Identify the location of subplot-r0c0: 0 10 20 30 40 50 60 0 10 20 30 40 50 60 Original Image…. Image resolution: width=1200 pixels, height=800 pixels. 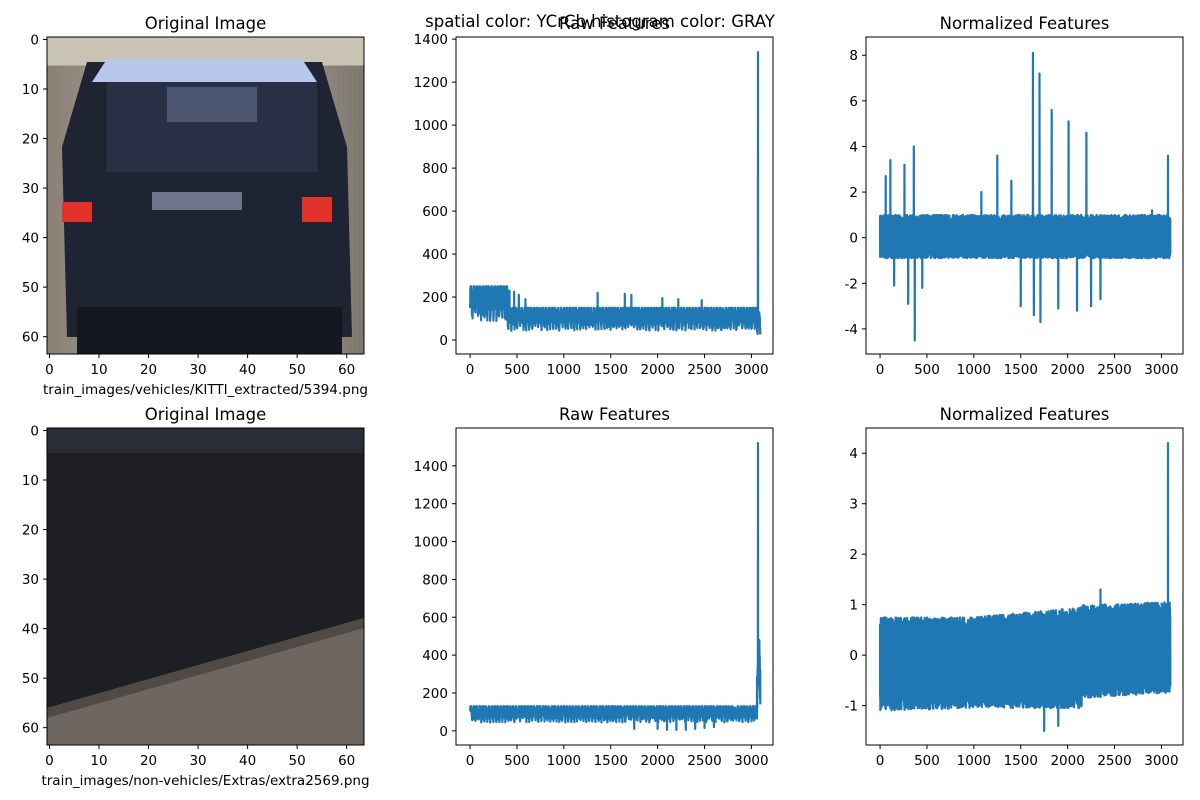
(195, 206).